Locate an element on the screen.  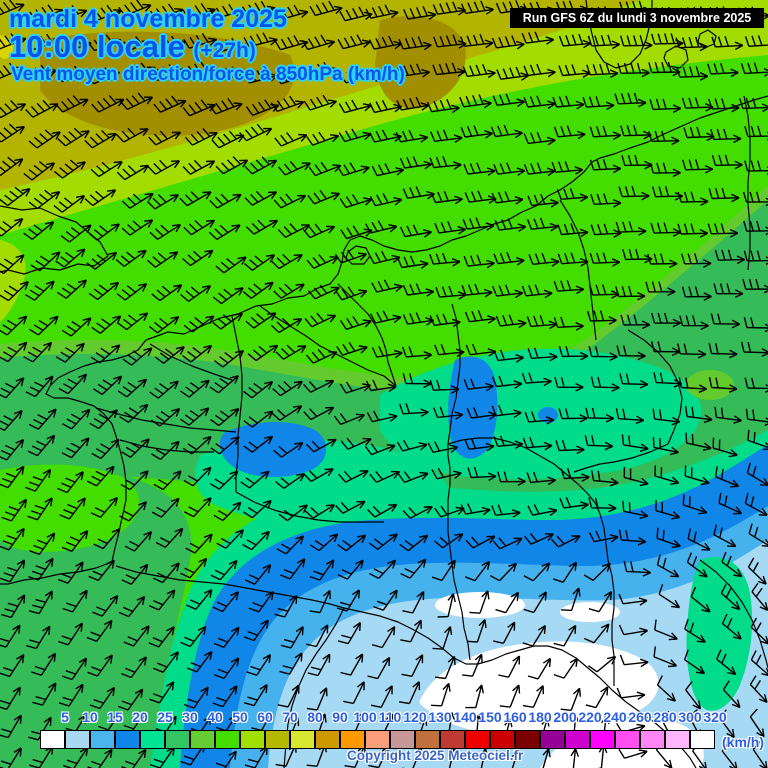
legend-tick-label: 220 is located at coordinates (590, 717).